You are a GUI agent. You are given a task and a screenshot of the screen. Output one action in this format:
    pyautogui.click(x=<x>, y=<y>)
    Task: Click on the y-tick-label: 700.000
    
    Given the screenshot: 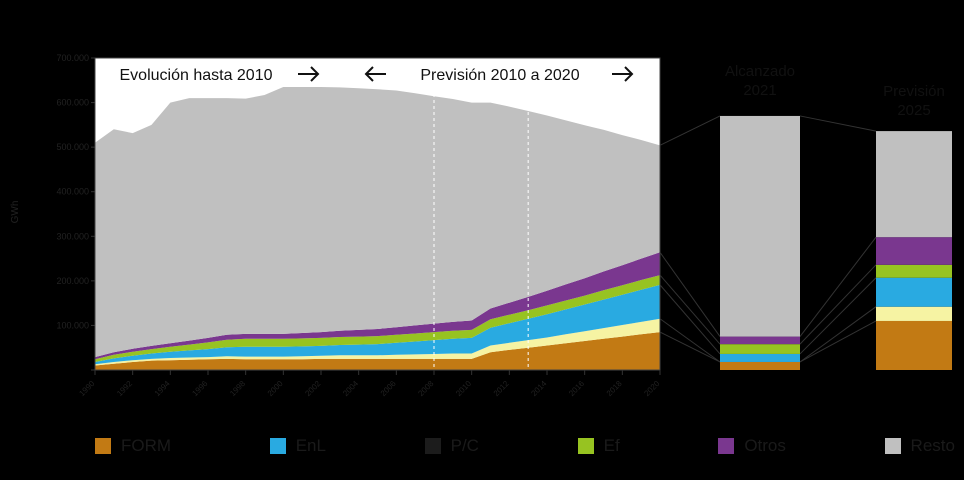 What is the action you would take?
    pyautogui.click(x=72, y=58)
    